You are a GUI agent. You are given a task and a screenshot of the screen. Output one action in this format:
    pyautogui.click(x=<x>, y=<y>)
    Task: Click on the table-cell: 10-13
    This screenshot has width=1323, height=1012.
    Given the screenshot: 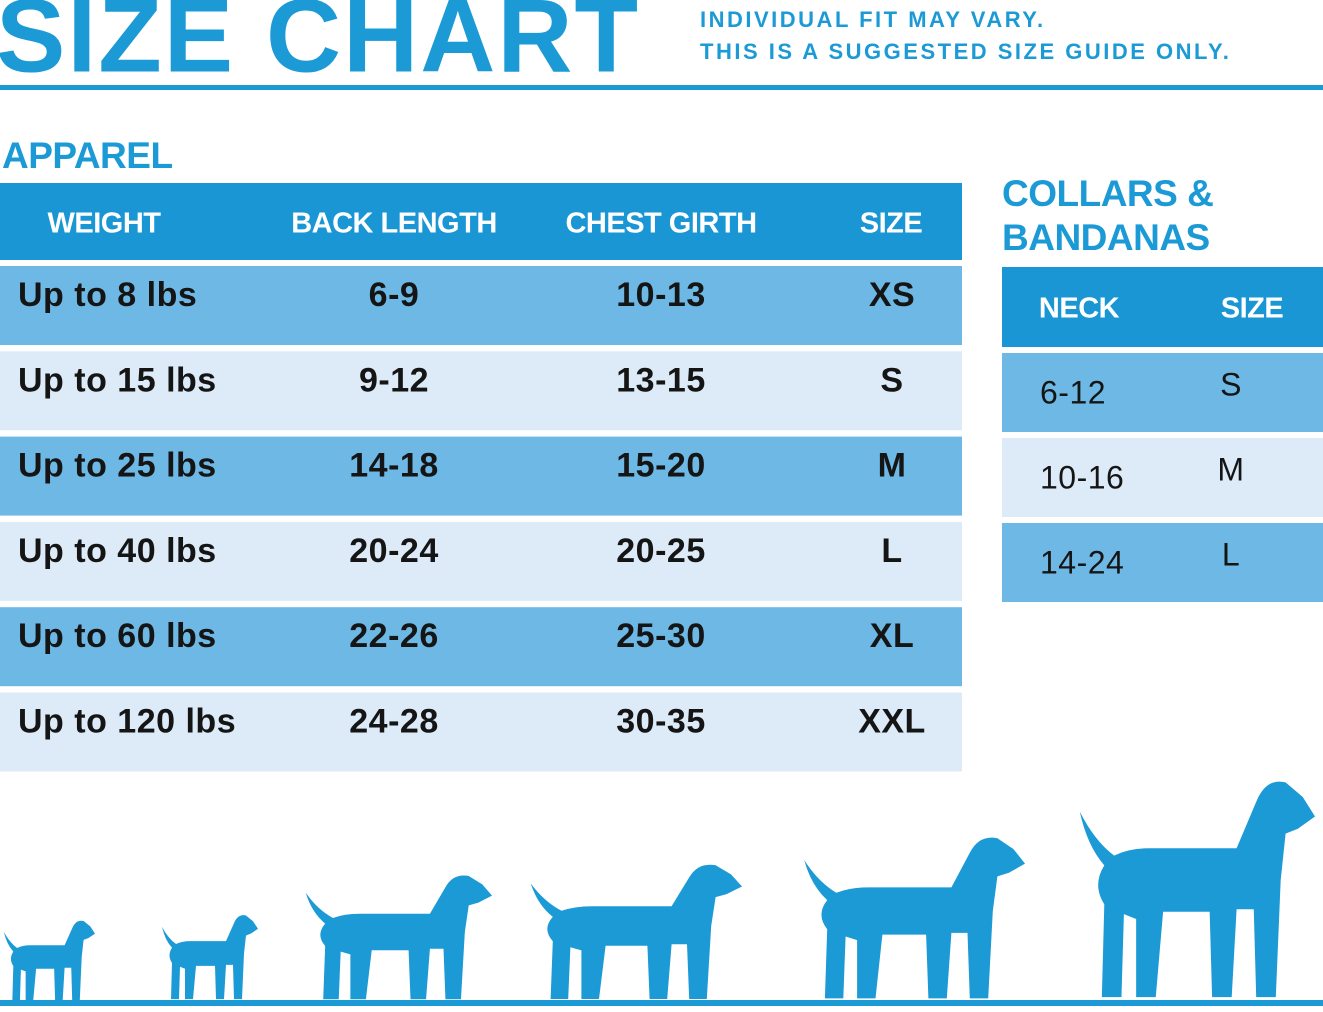 What is the action you would take?
    pyautogui.click(x=660, y=295)
    